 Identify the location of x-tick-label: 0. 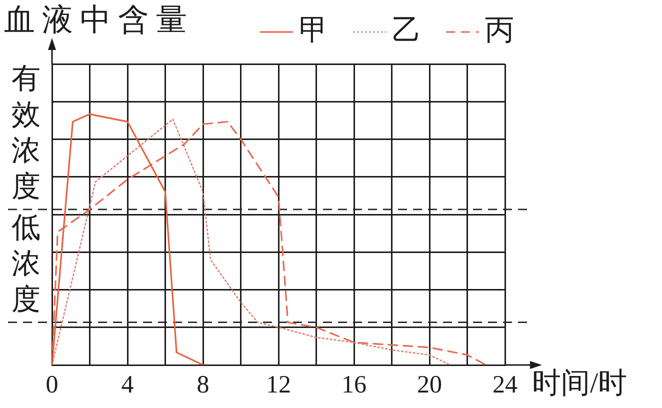
(52, 385).